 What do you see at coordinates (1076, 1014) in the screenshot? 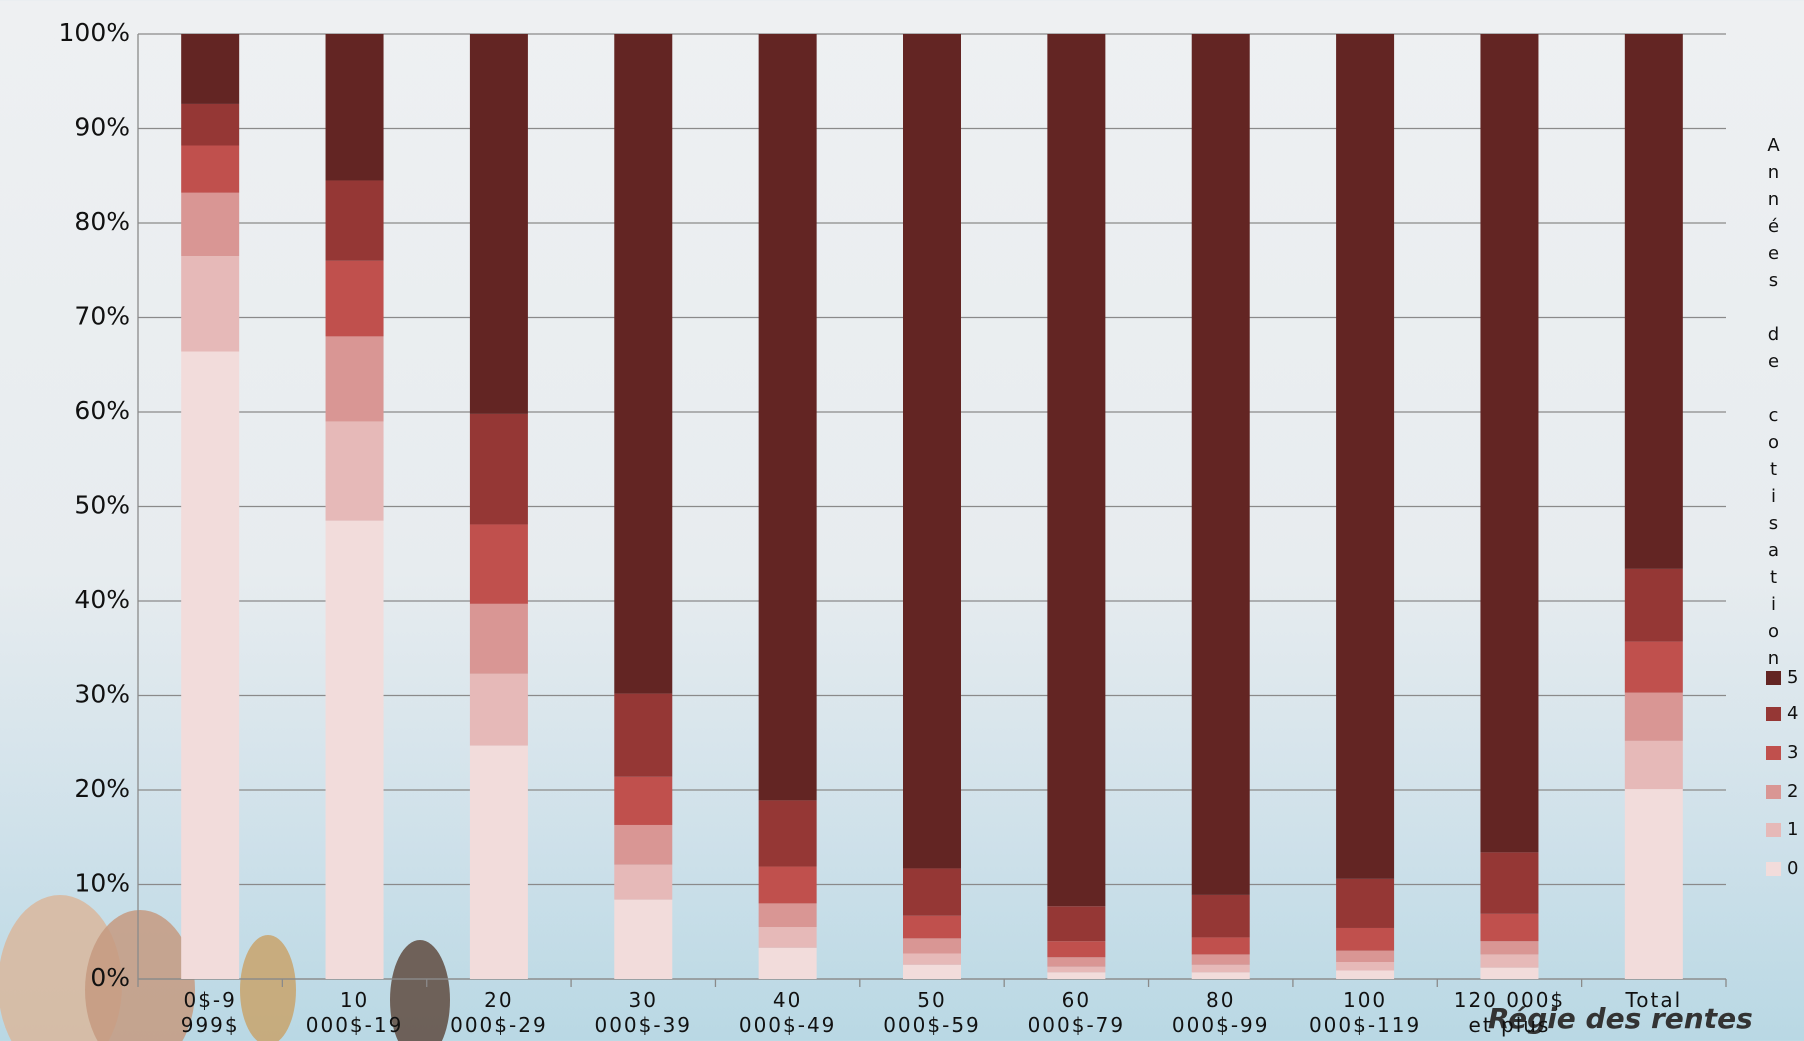
I see `x-tick-label: 60 000$-79 999$` at bounding box center [1076, 1014].